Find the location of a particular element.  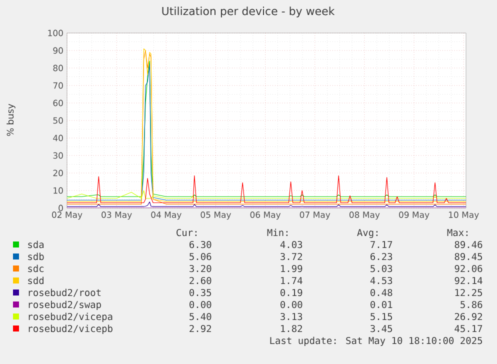

legend-label: sdc is located at coordinates (36, 268).